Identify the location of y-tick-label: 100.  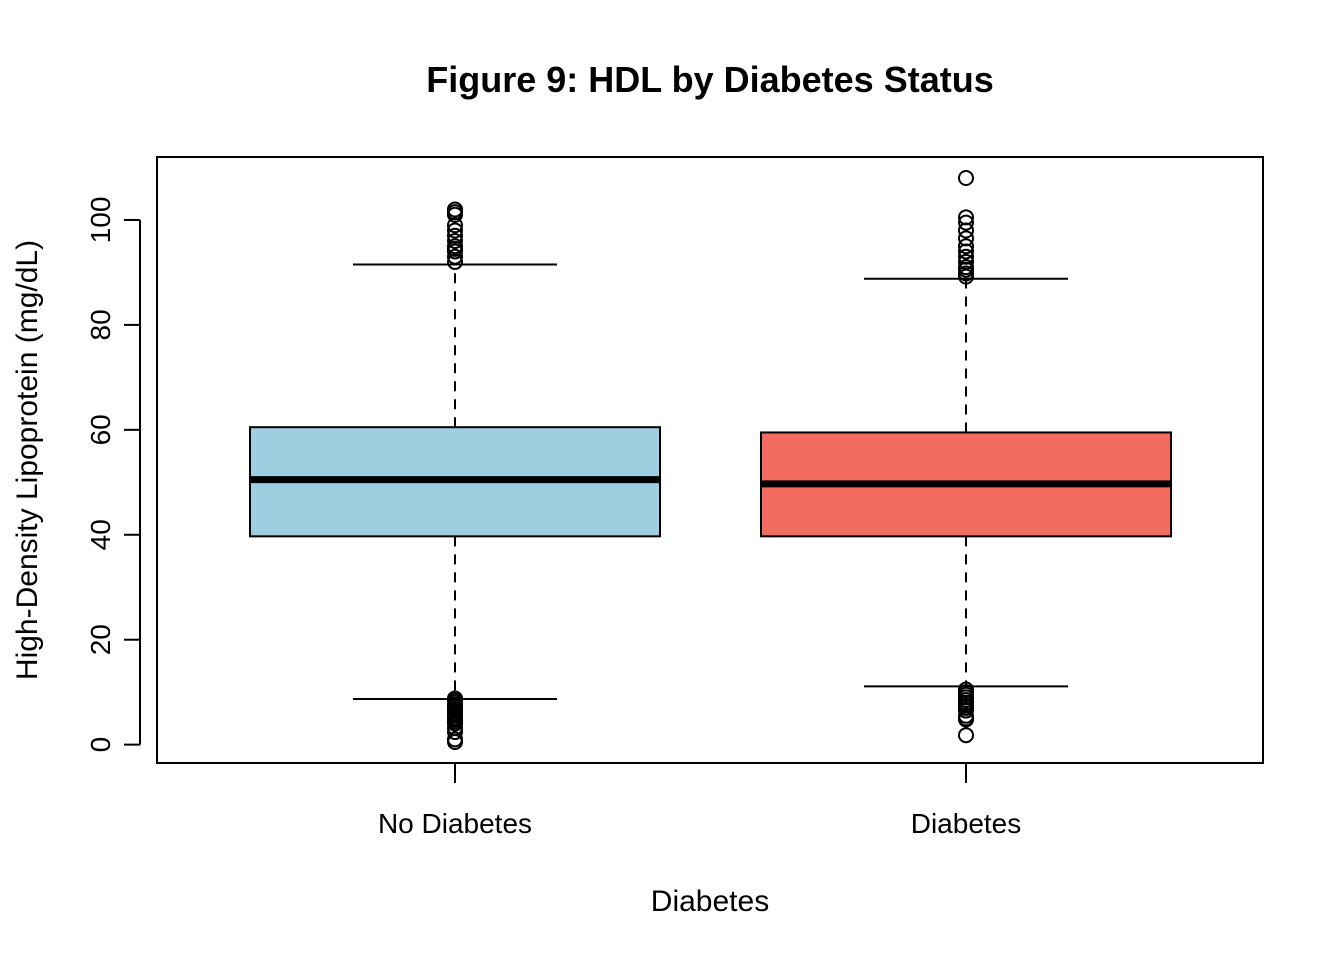
(100, 220).